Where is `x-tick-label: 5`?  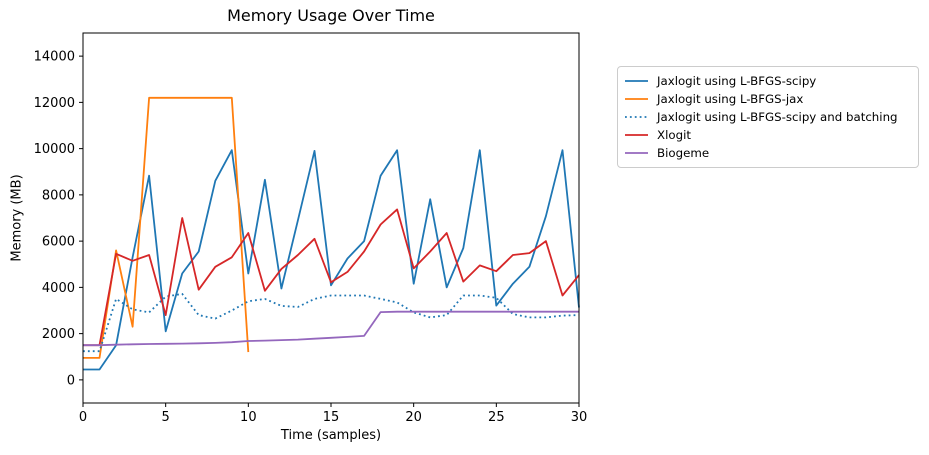 x-tick-label: 5 is located at coordinates (166, 417).